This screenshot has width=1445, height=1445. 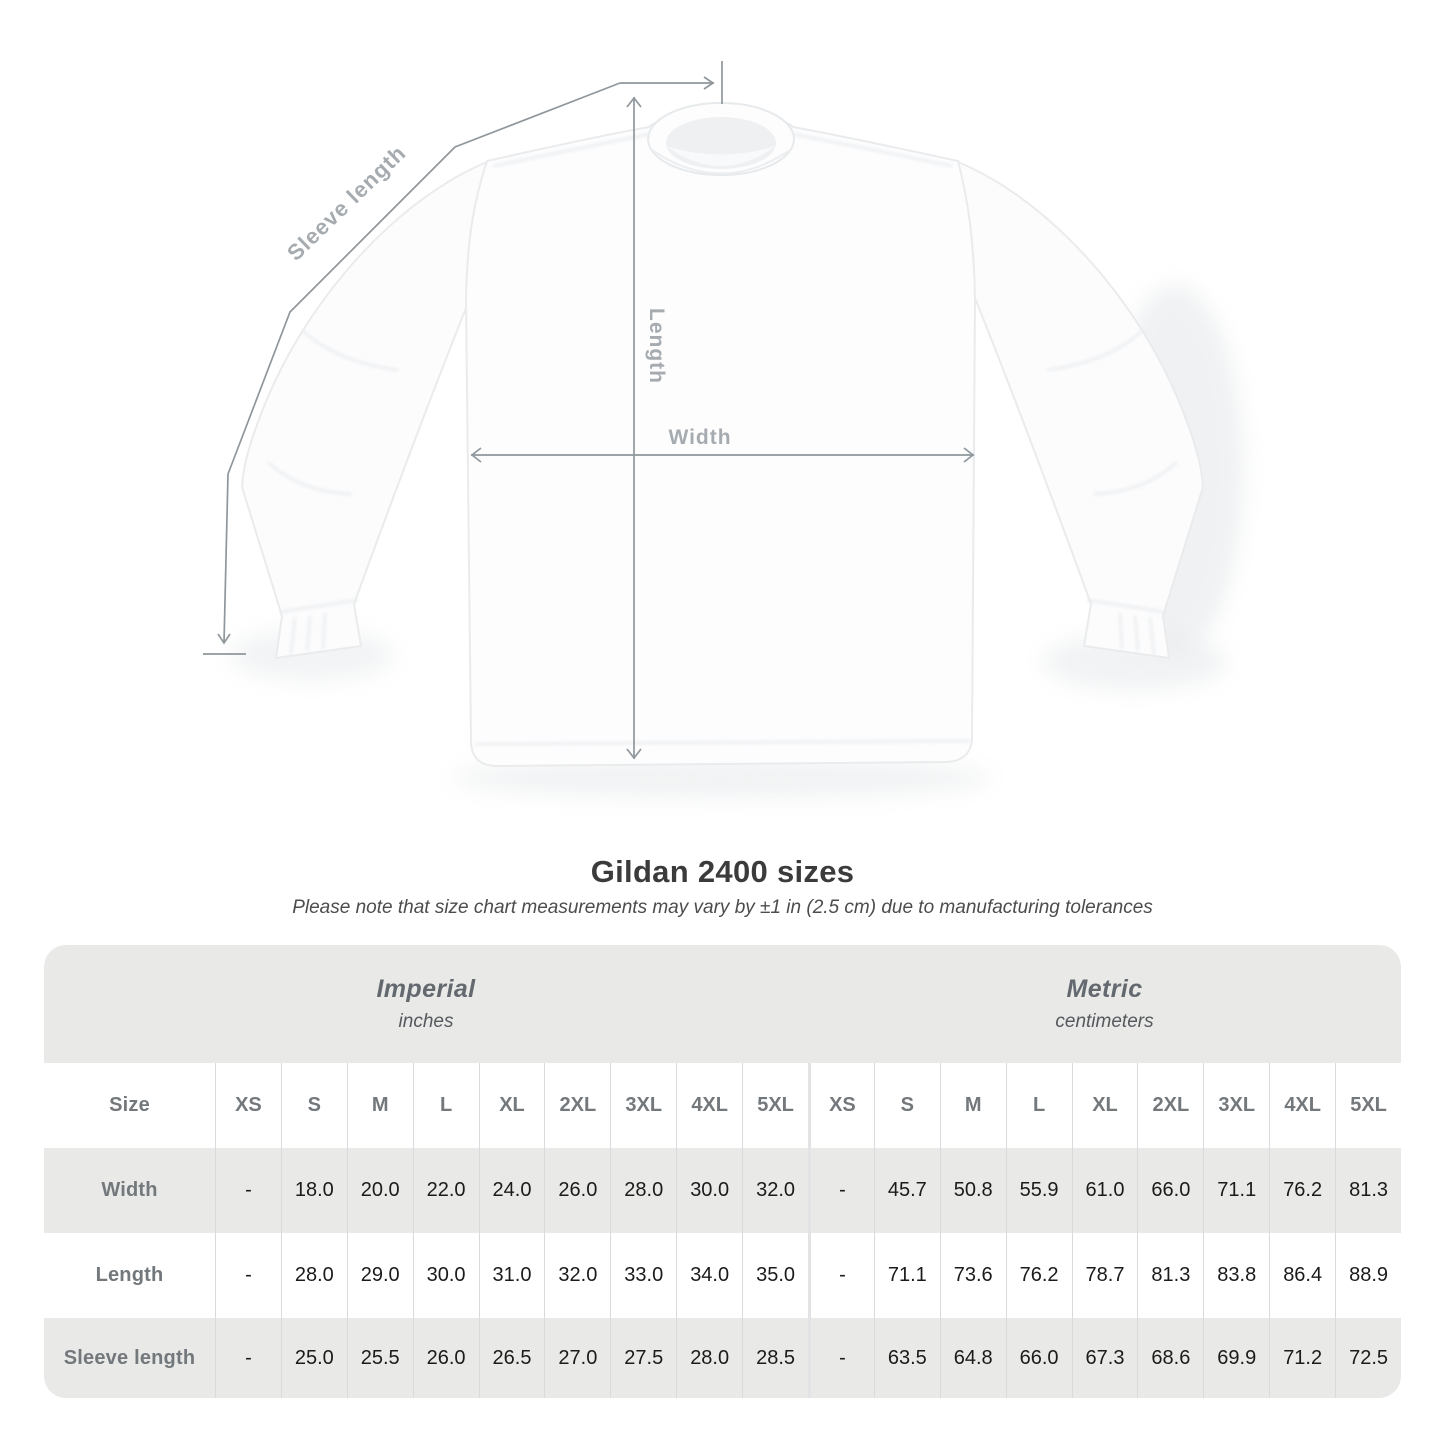 What do you see at coordinates (129, 1275) in the screenshot?
I see `row-label-length: Length` at bounding box center [129, 1275].